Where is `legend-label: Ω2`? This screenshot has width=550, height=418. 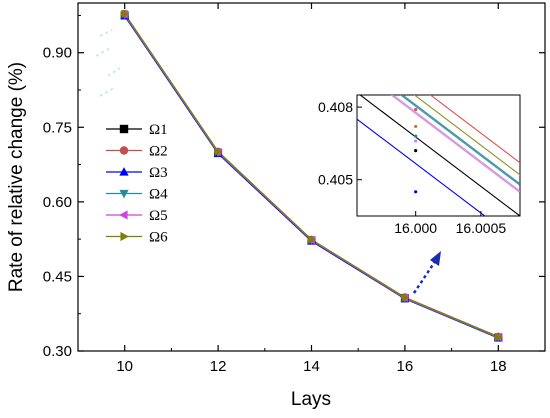
legend-label: Ω2 is located at coordinates (158, 152).